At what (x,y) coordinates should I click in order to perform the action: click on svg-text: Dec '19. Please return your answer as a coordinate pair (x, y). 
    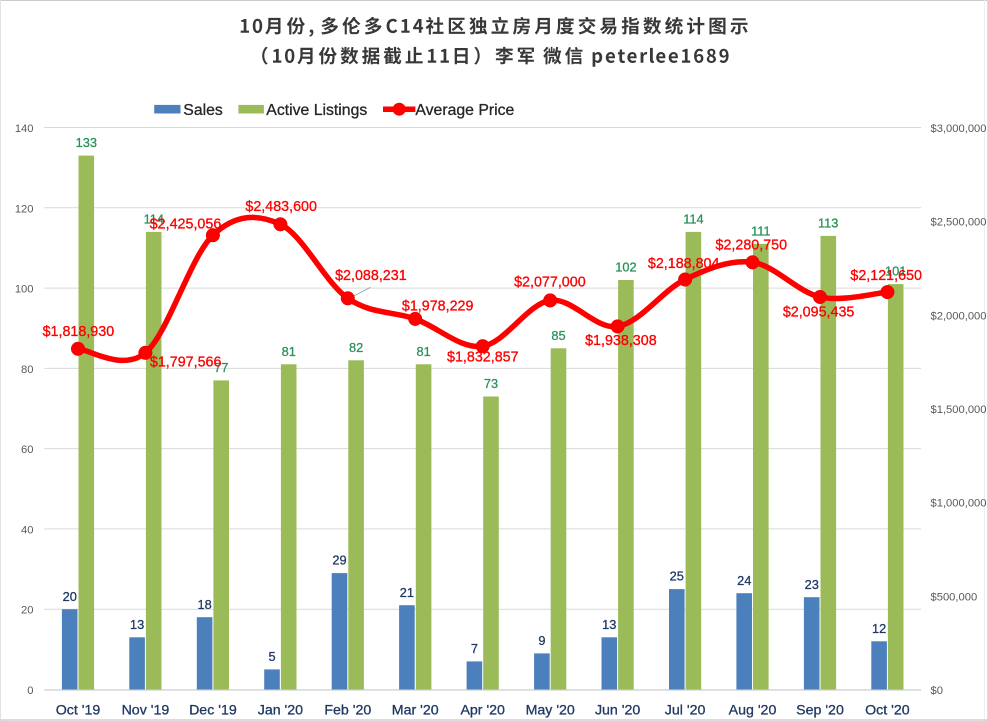
    Looking at the image, I should click on (213, 710).